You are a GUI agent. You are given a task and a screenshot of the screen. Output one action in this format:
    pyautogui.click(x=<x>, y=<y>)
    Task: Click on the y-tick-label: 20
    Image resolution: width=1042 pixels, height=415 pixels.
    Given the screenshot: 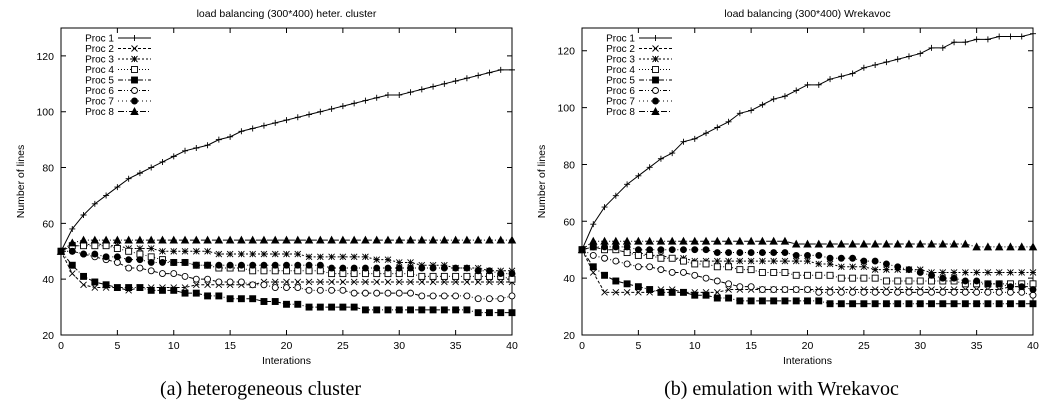 What is the action you would take?
    pyautogui.click(x=48, y=336)
    